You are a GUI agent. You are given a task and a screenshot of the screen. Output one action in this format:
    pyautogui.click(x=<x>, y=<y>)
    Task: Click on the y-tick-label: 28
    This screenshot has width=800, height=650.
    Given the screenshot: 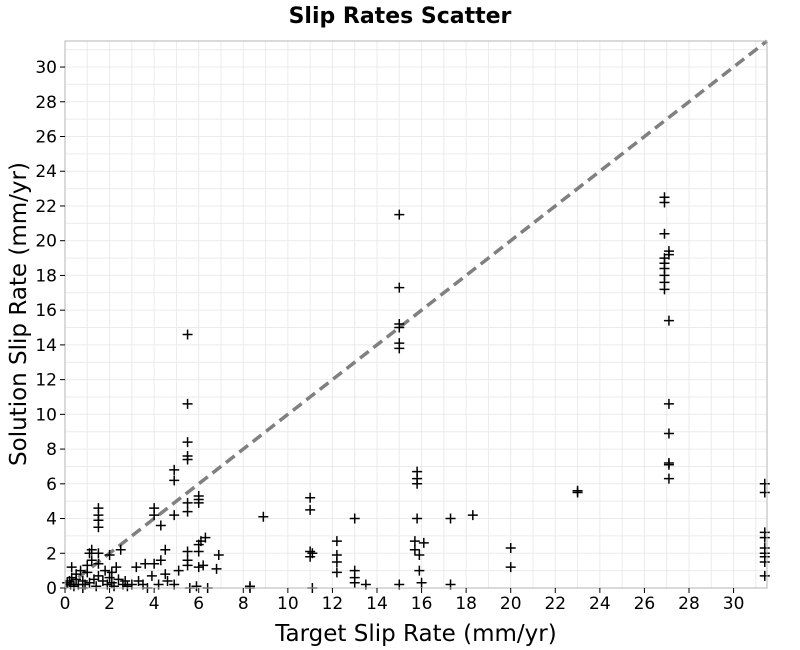 What is the action you would take?
    pyautogui.click(x=46, y=103)
    